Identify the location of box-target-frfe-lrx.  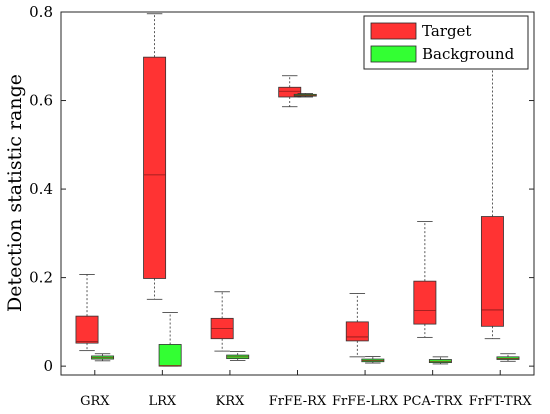
(357, 325).